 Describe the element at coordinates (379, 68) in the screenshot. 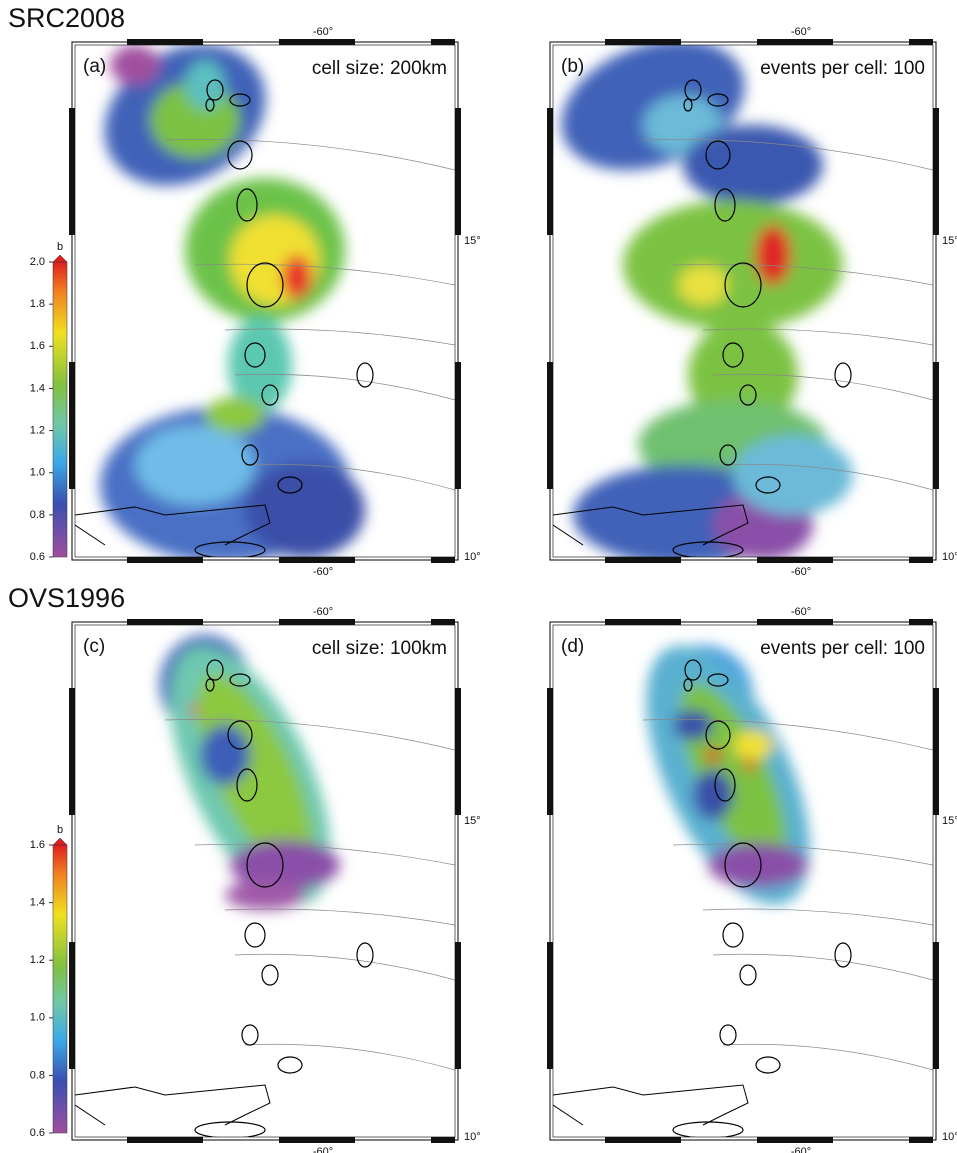

I see `panel-note: cell size: 200km` at that location.